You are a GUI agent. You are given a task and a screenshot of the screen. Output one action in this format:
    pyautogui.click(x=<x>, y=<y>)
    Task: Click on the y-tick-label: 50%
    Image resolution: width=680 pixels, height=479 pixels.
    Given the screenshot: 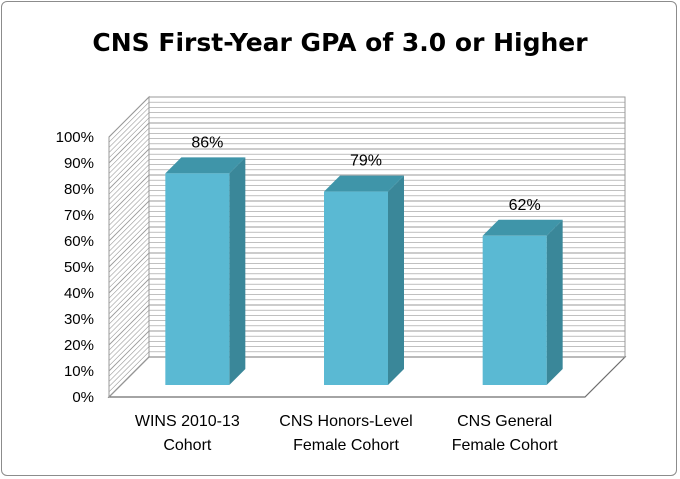 What is the action you would take?
    pyautogui.click(x=79, y=267)
    